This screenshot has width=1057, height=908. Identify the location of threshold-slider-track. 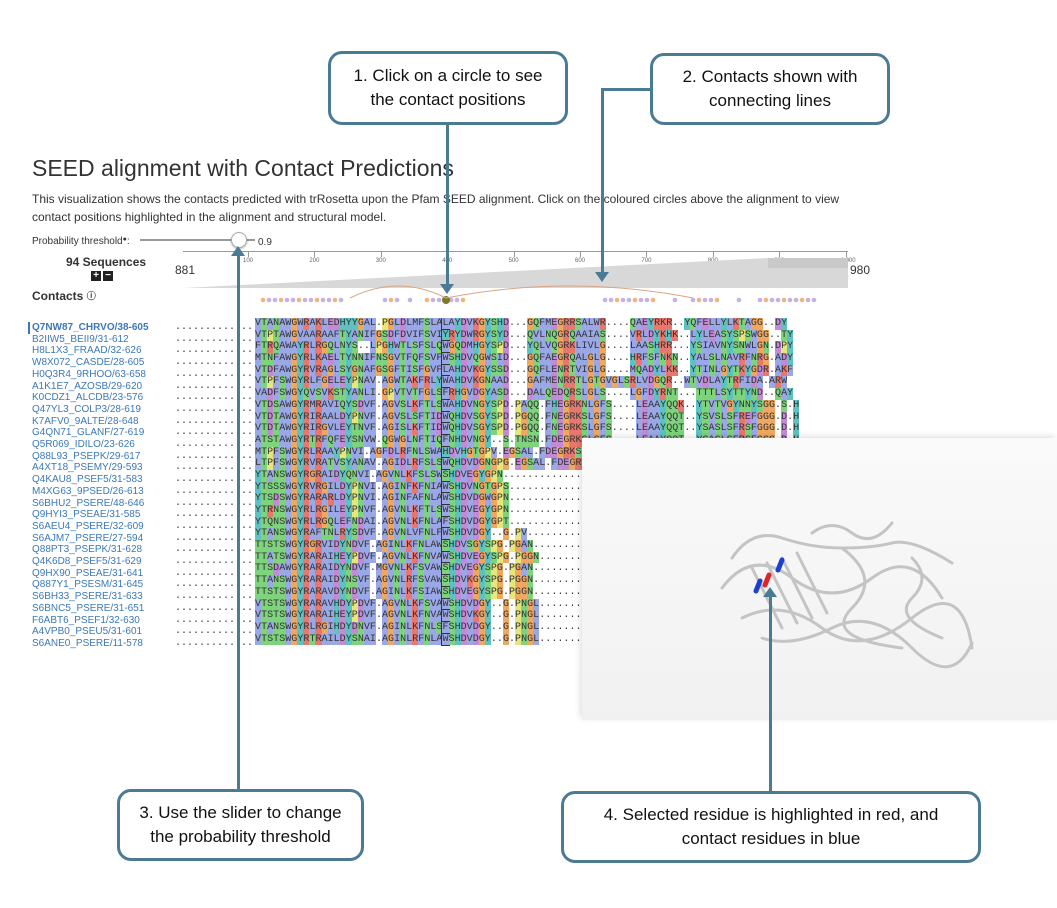
(197, 240).